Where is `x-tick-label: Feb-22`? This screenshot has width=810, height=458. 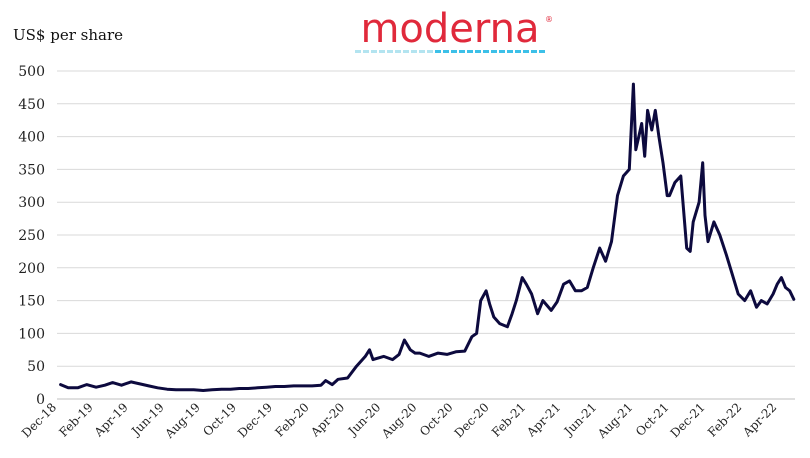
x-tick-label: Feb-22 is located at coordinates (724, 419).